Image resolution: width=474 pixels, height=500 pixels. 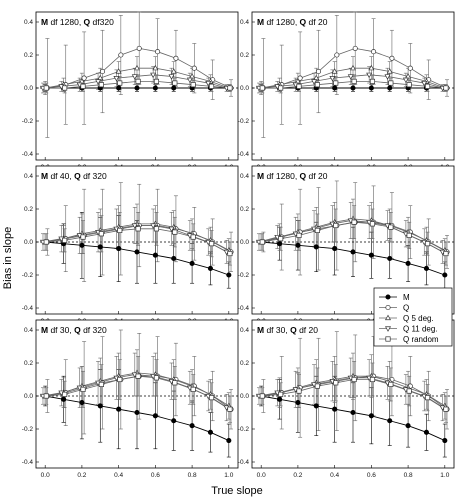 I want to click on panel-title-mid: df 40,, so click(x=61, y=176).